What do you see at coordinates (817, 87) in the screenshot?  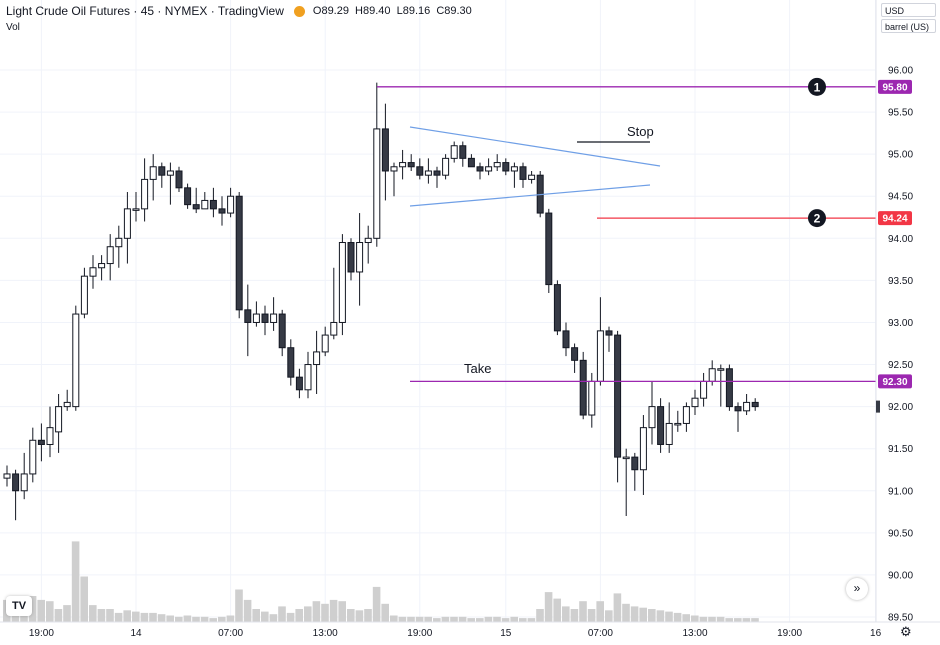 I see `marker-number: 1` at bounding box center [817, 87].